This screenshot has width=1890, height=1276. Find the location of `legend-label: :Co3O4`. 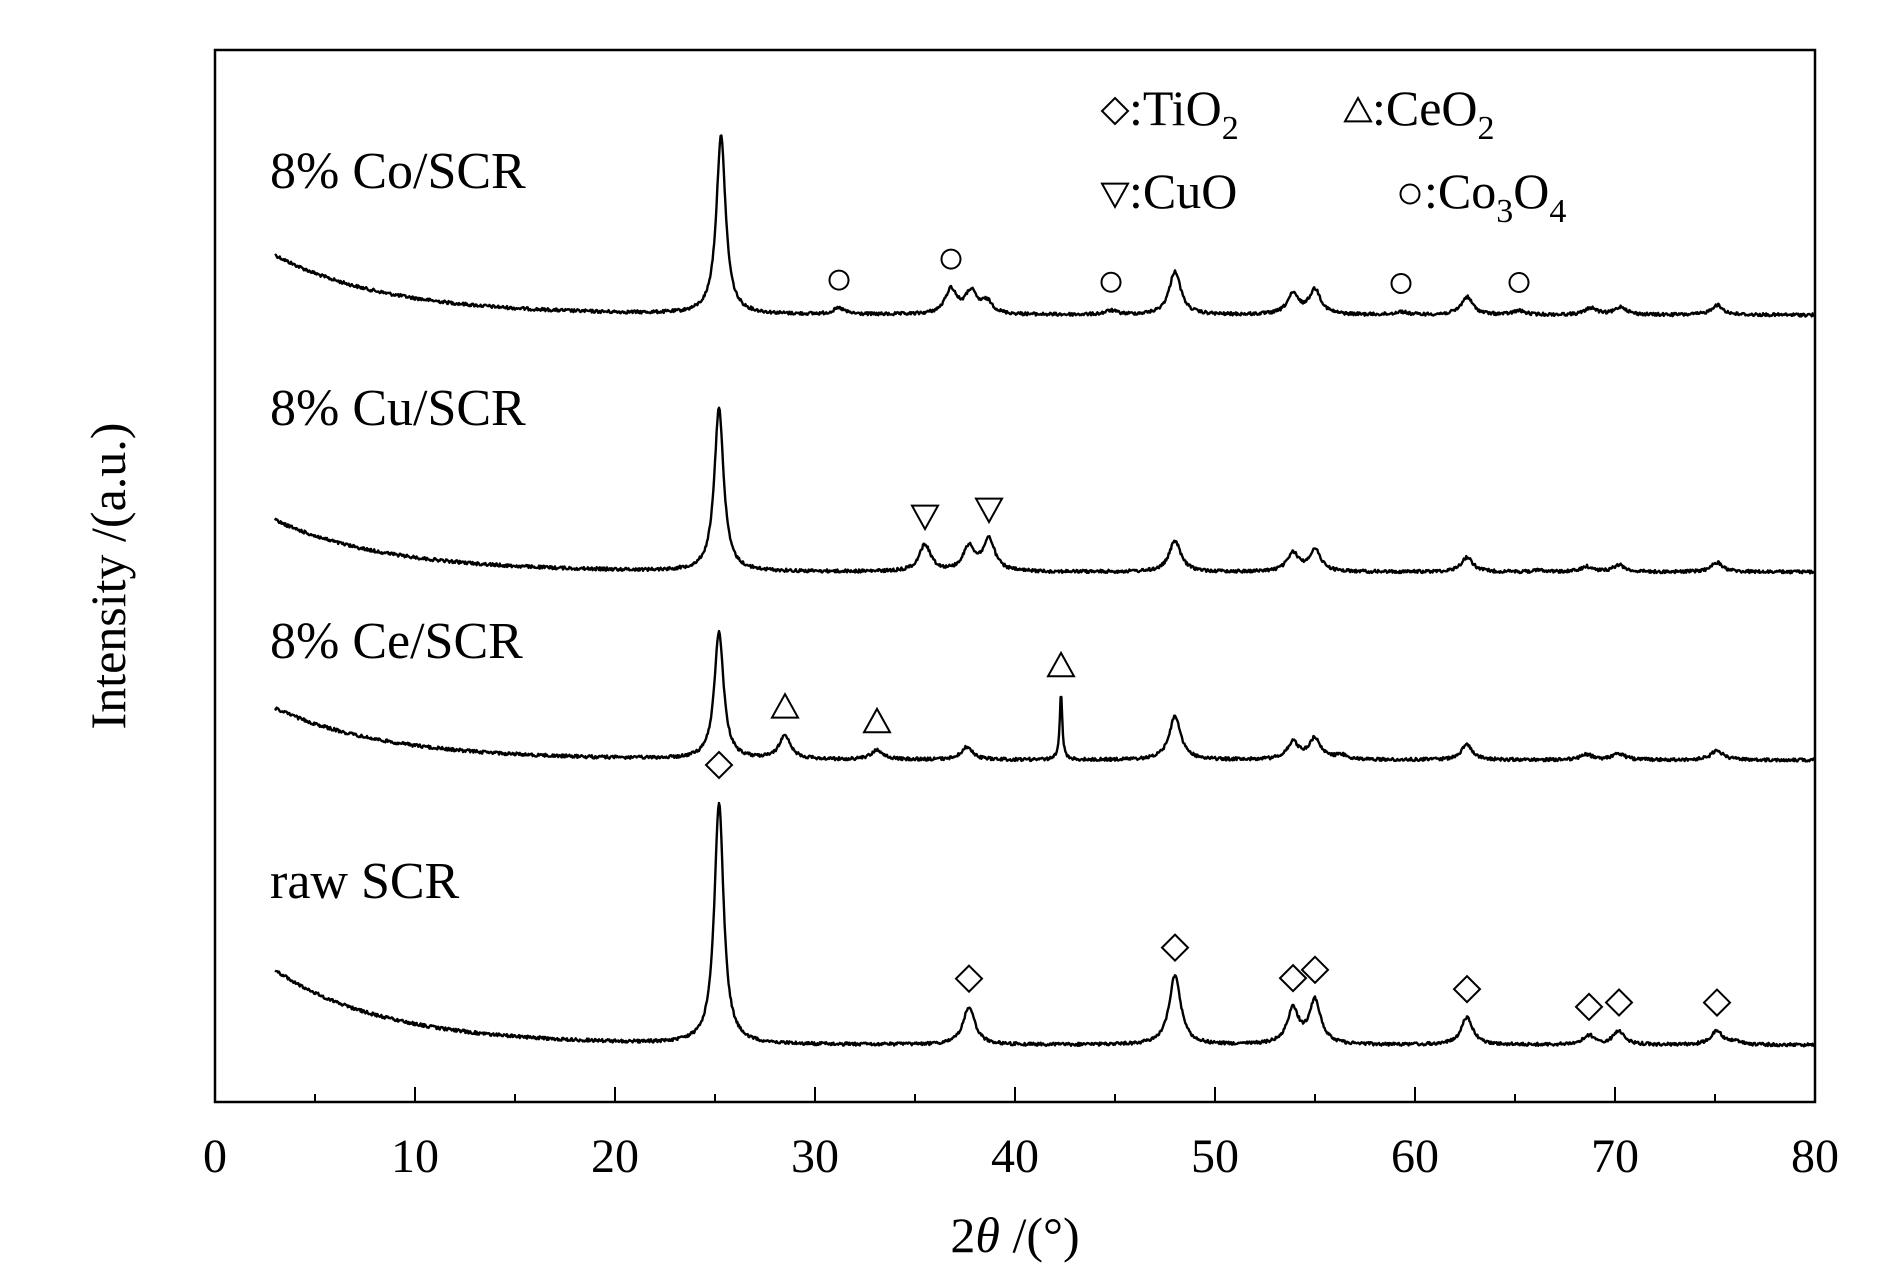

legend-label: :Co3O4 is located at coordinates (1495, 196).